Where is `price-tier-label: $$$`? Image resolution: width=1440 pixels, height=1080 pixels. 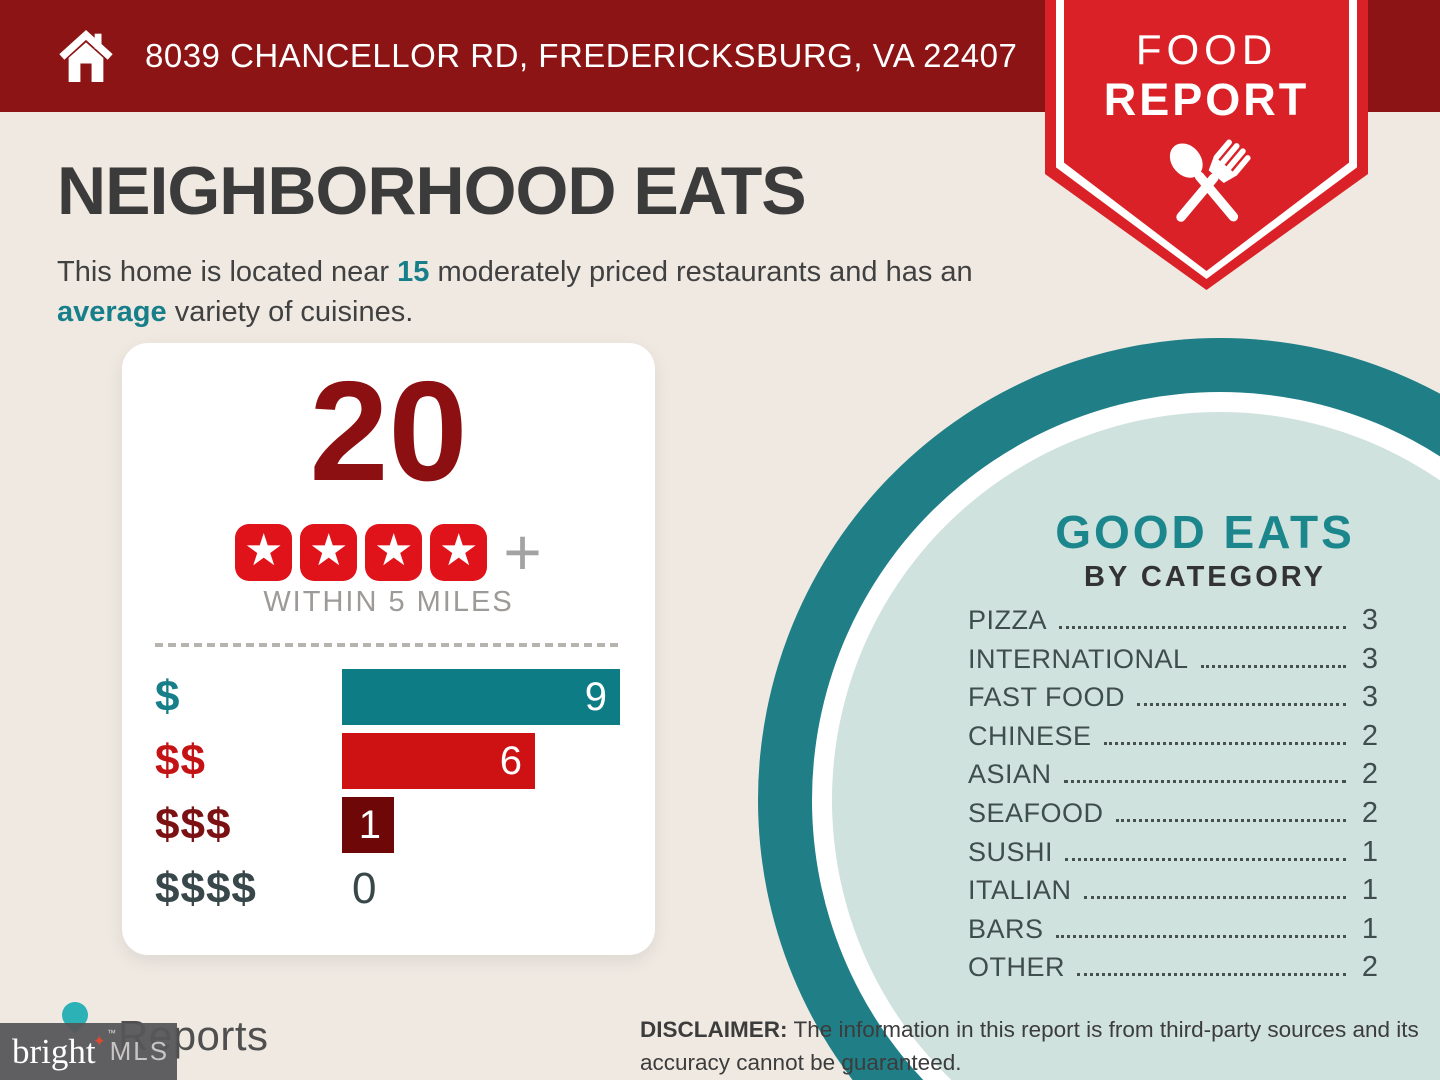
price-tier-label: $$$ is located at coordinates (193, 824).